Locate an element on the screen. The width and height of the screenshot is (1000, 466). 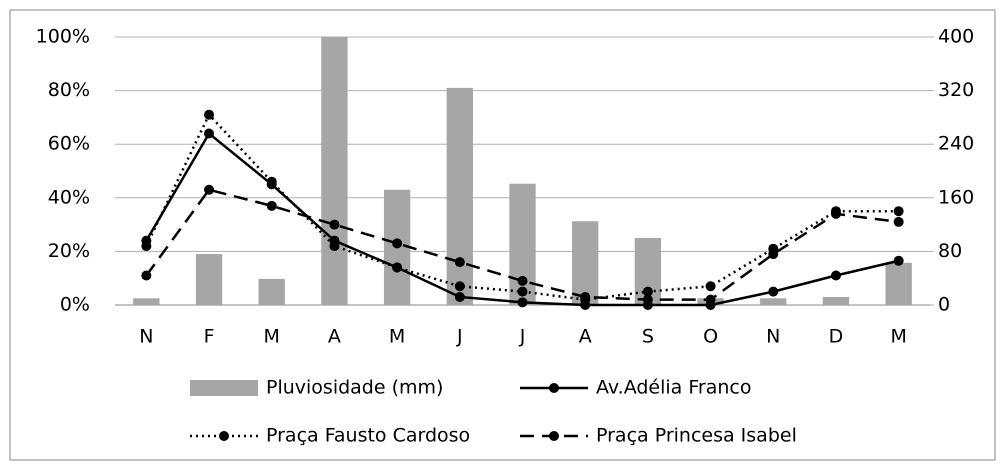
y2-tick-label: 240 is located at coordinates (956, 144).